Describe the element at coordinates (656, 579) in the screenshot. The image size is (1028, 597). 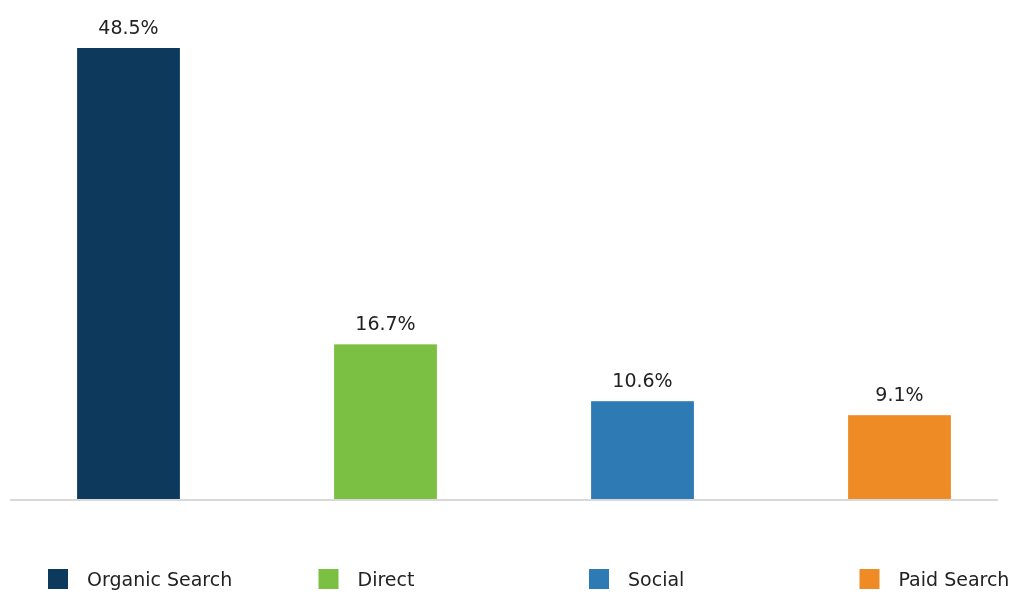
I see `legend-label: Social` at that location.